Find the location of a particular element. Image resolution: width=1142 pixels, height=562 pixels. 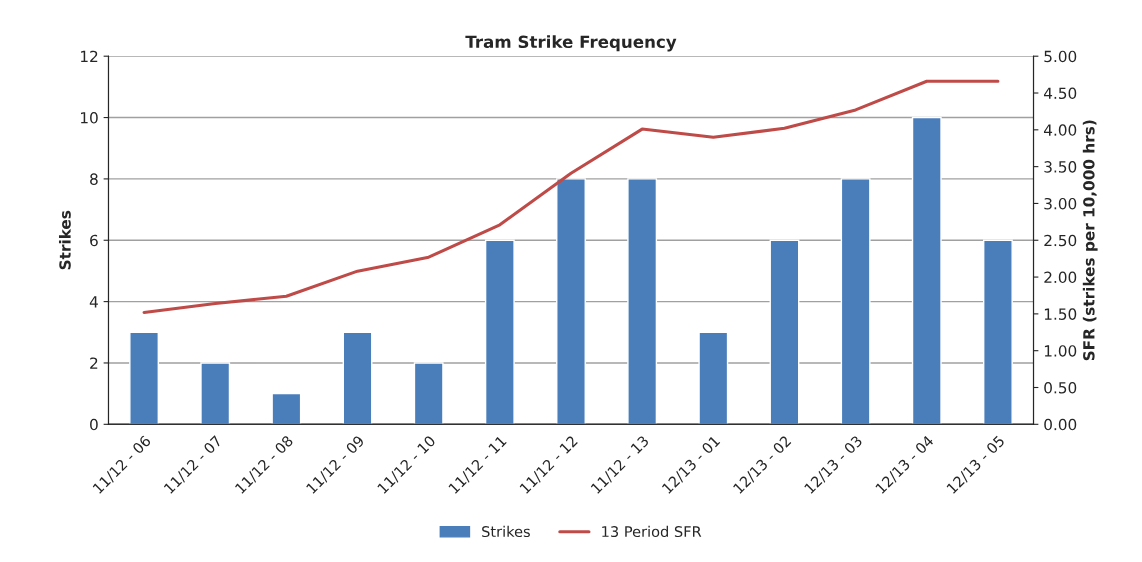

y2-axis-title: SFR (strikes per 10,000 hrs) is located at coordinates (1090, 240).